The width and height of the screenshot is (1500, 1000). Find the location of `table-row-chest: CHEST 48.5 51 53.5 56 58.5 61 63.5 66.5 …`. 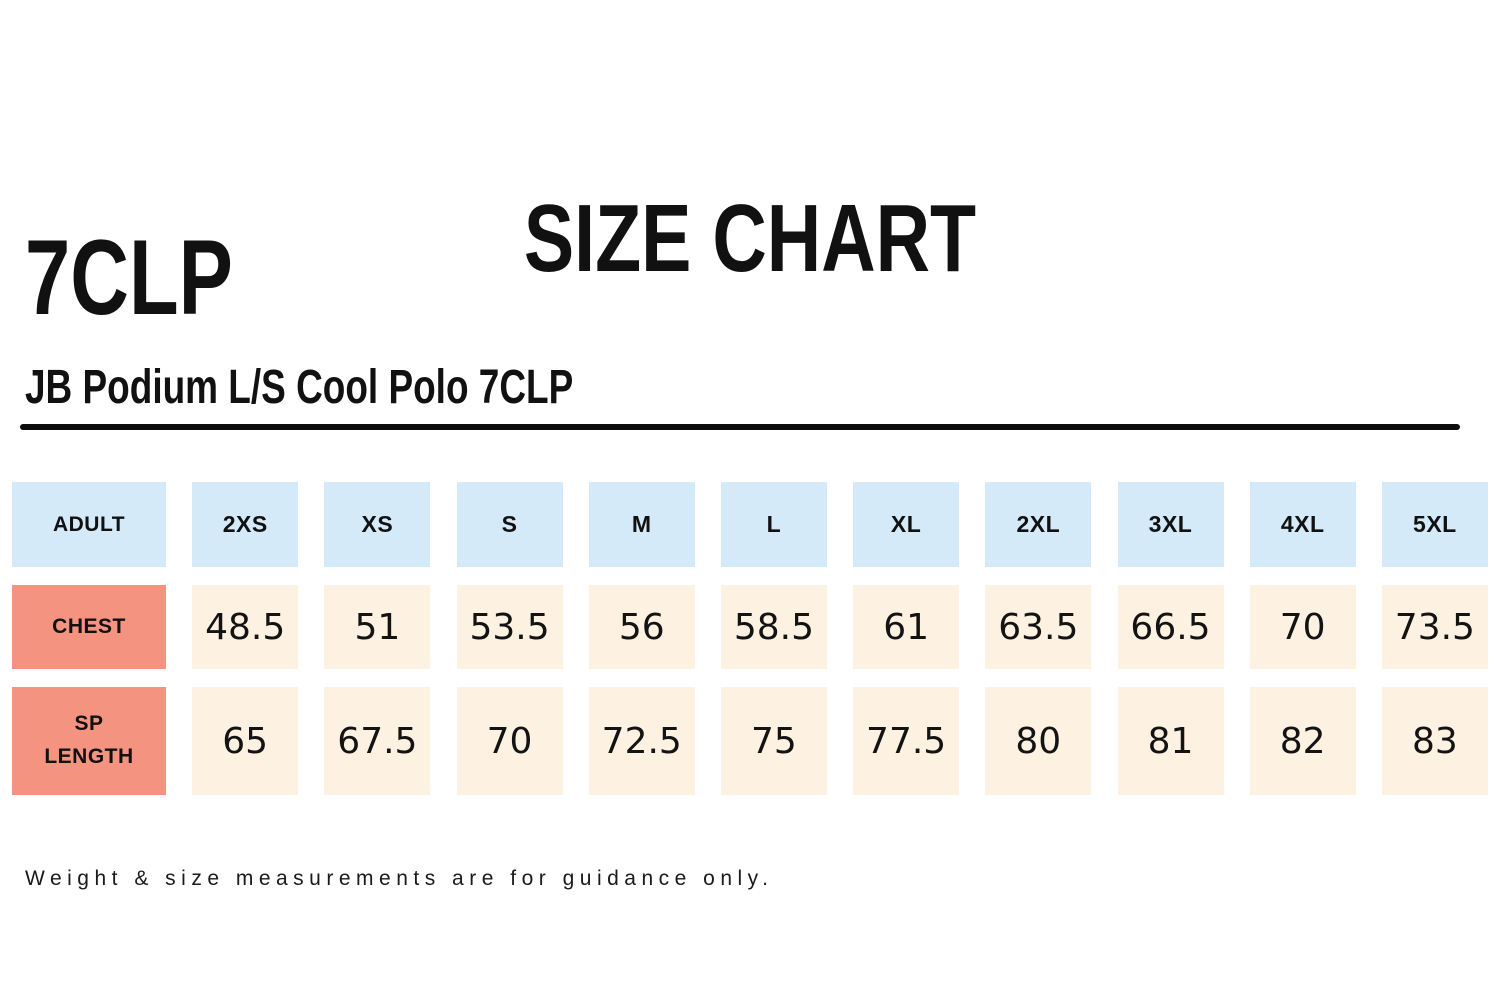

table-row-chest: CHEST 48.5 51 53.5 56 58.5 61 63.5 66.5 … is located at coordinates (750, 627).